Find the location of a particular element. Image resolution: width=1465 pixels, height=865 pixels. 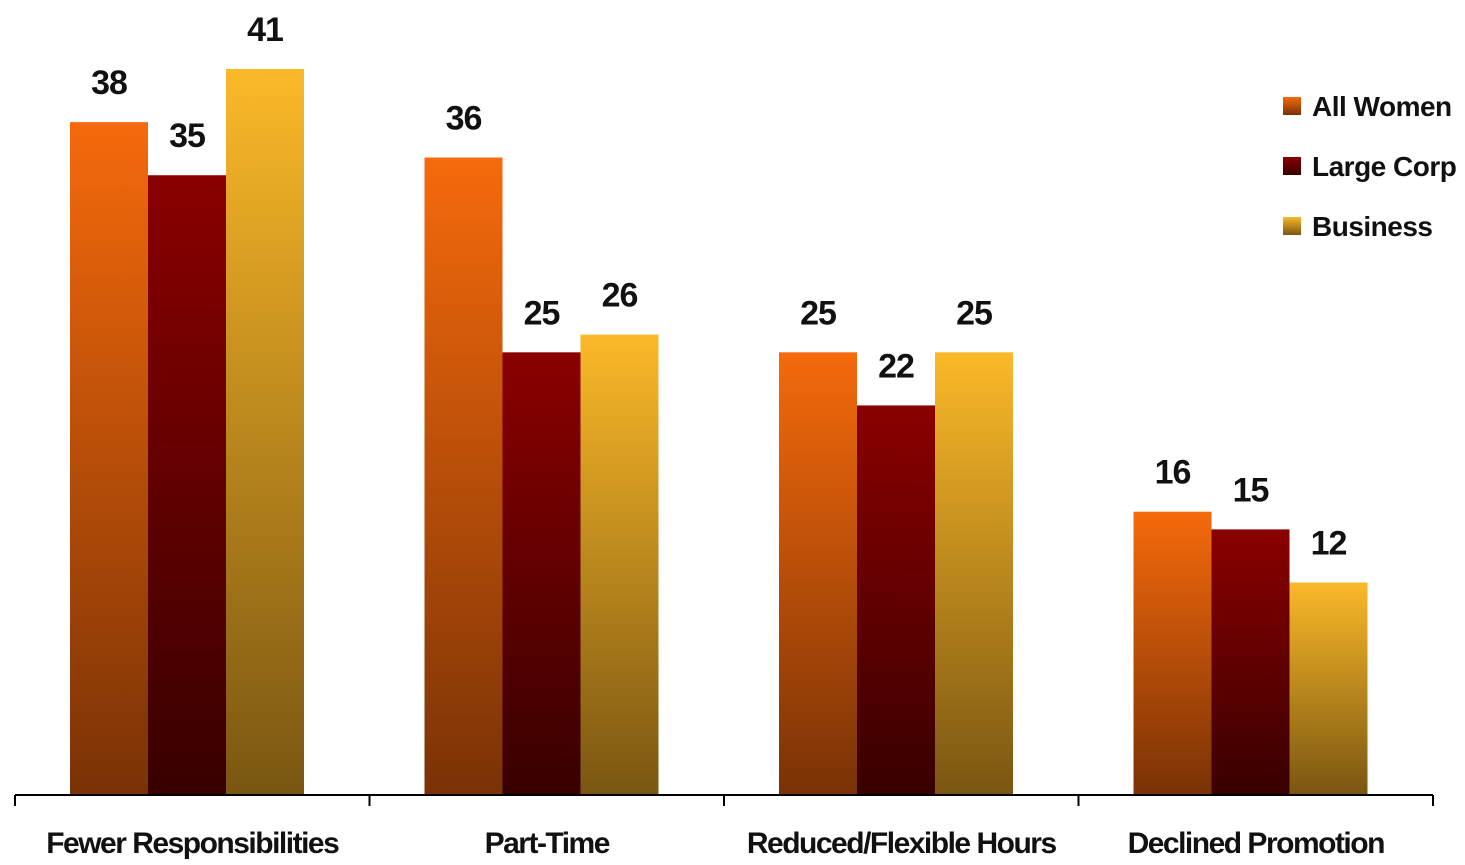

bar-all-women-declined-promotion is located at coordinates (1172, 653).